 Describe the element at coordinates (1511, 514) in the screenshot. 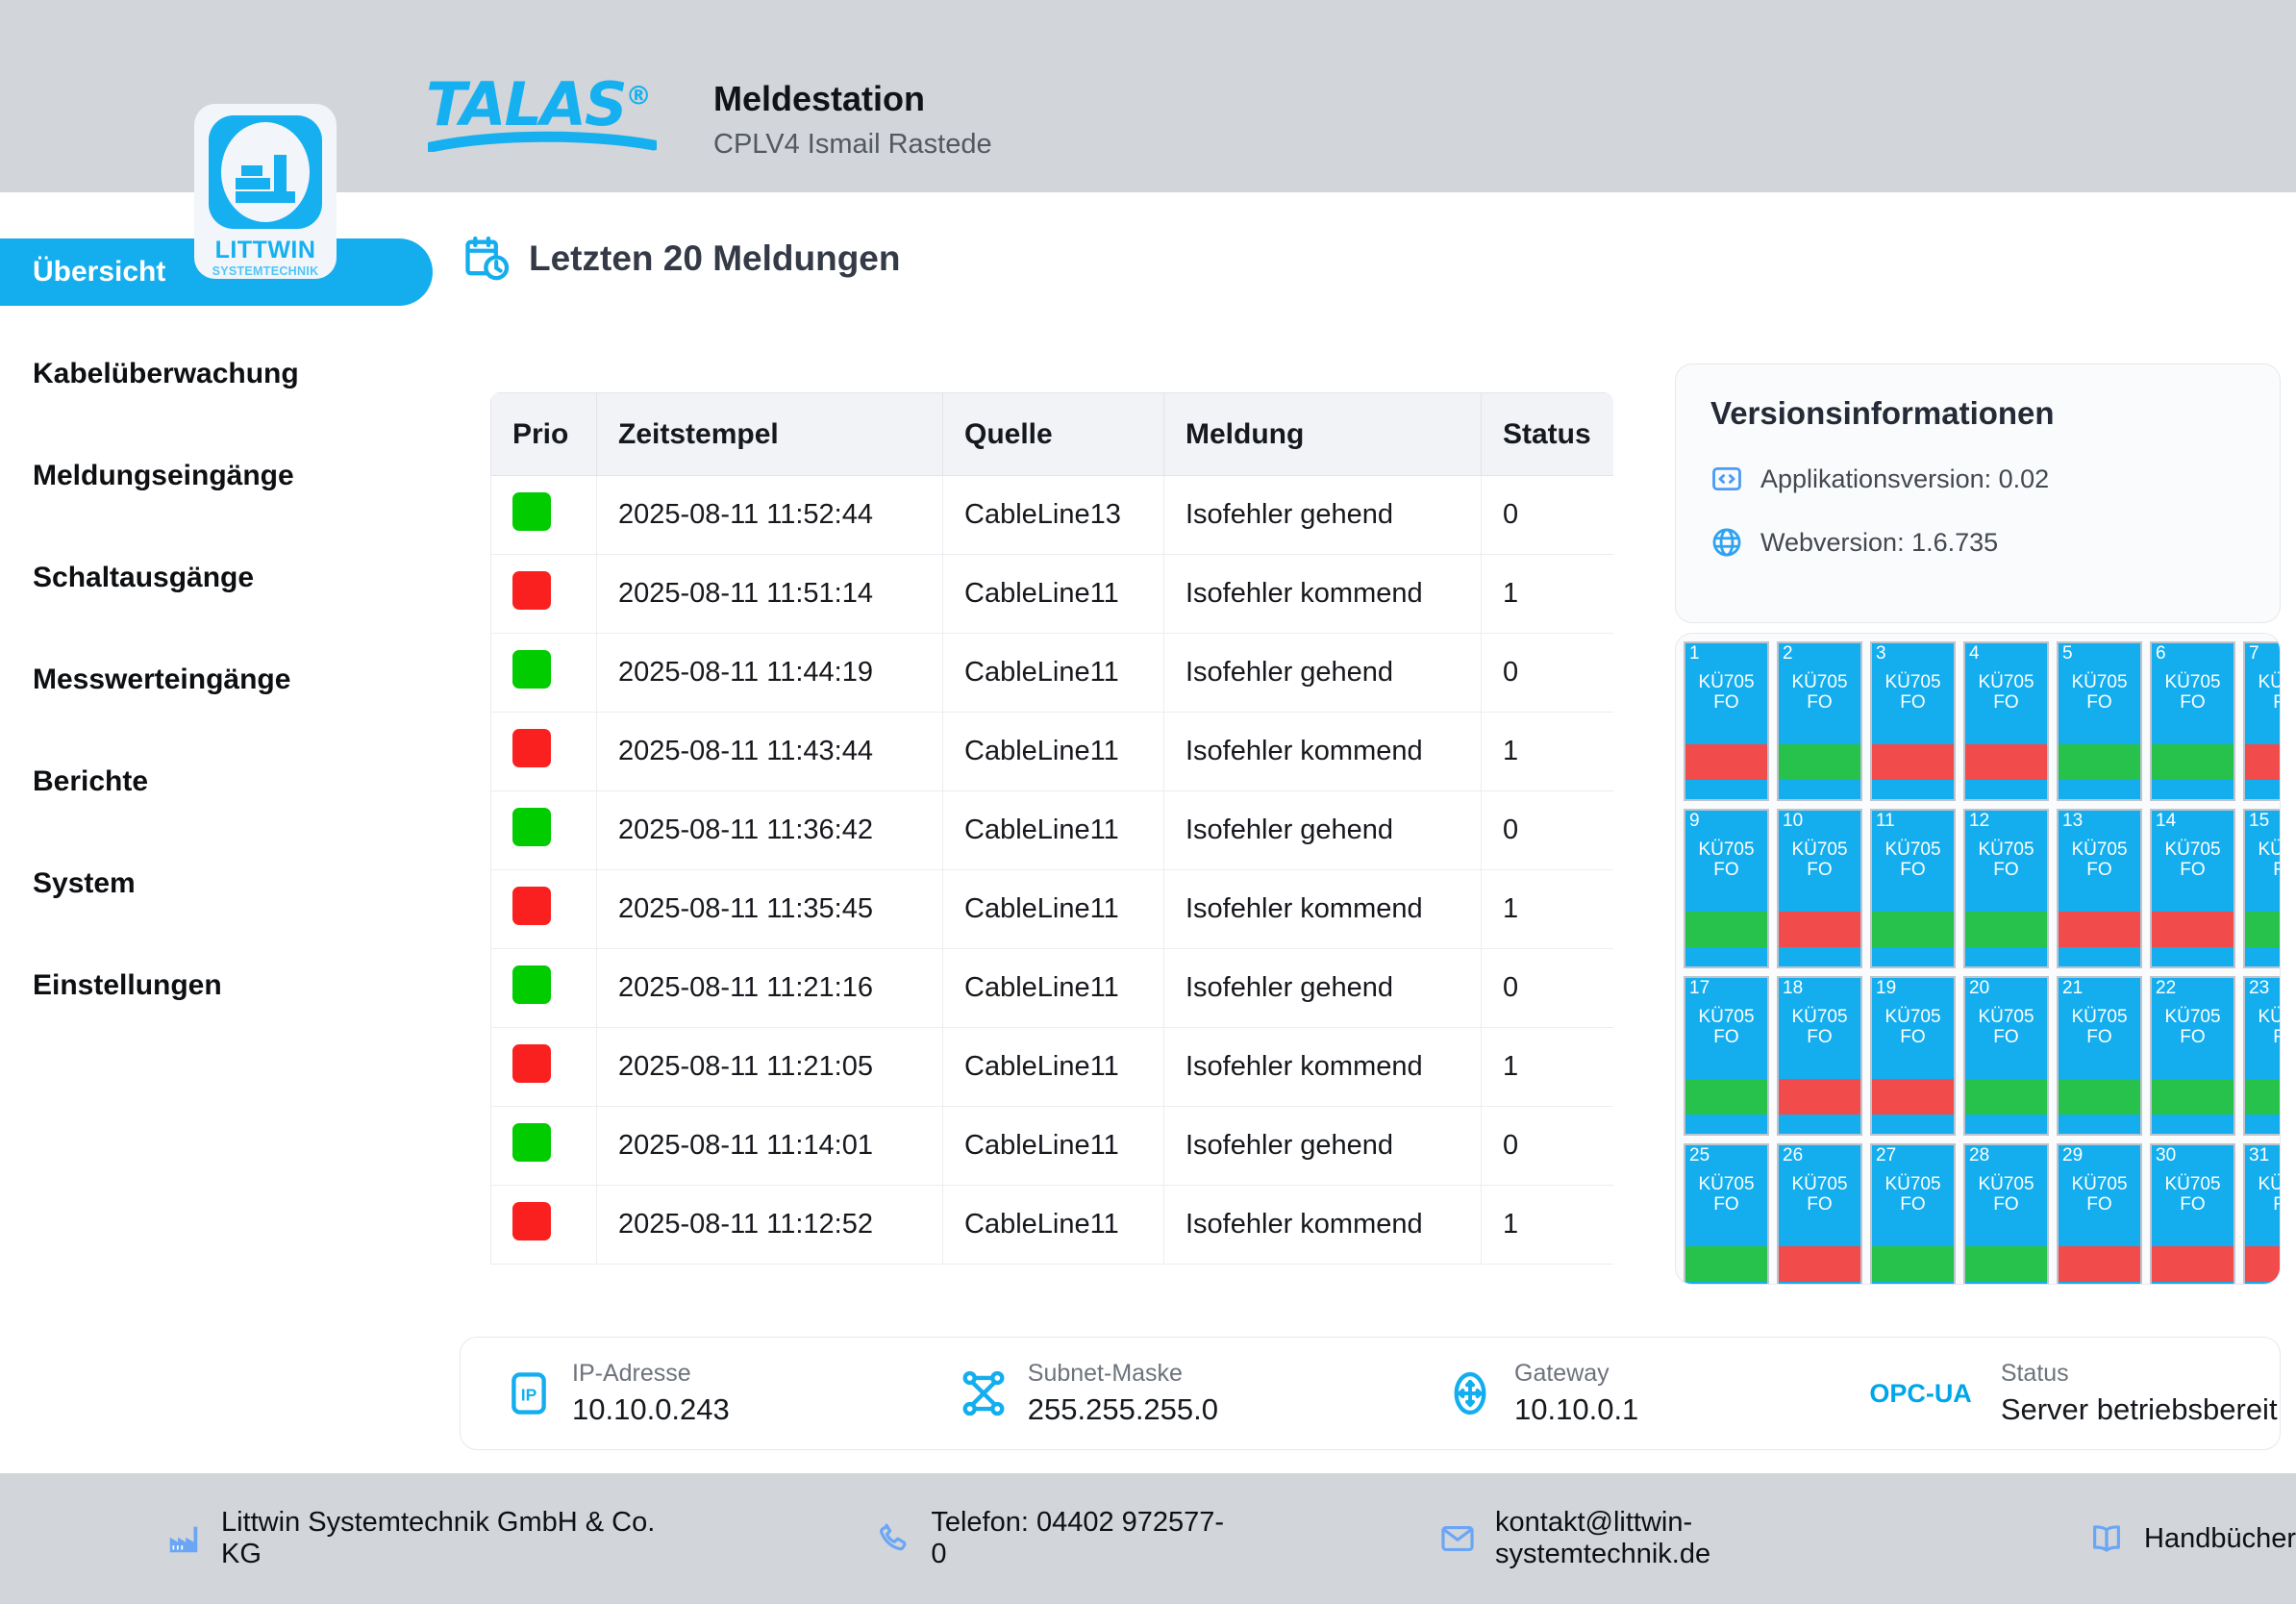

I see `cell-status-text: 0` at that location.